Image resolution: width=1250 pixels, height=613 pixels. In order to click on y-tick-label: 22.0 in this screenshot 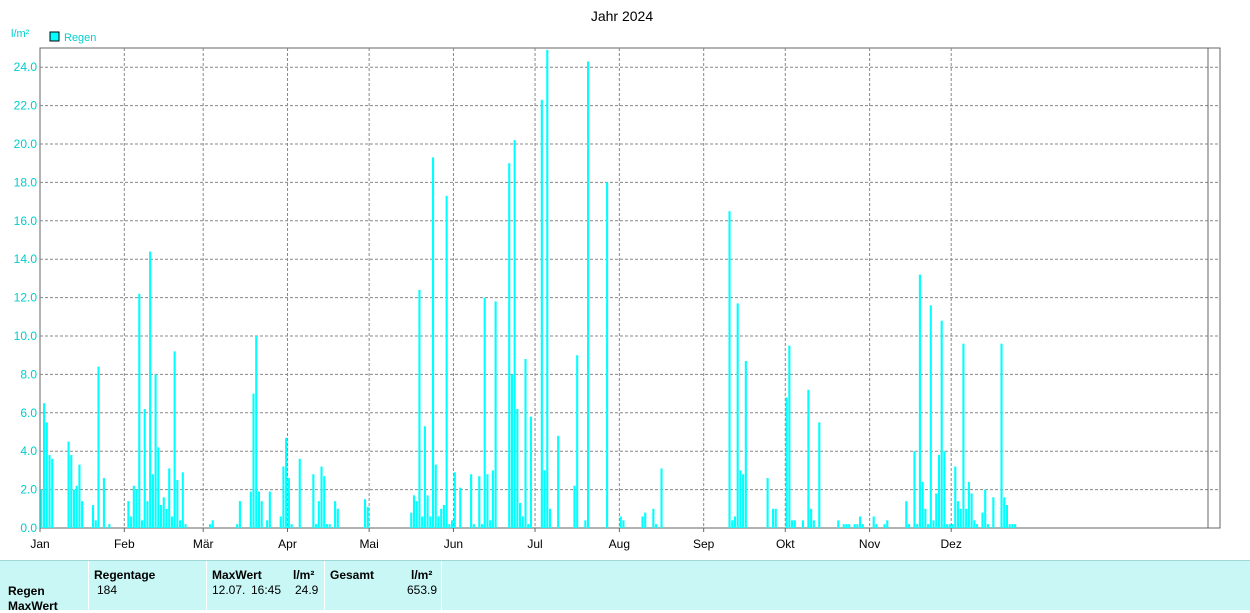, I will do `click(26, 106)`.